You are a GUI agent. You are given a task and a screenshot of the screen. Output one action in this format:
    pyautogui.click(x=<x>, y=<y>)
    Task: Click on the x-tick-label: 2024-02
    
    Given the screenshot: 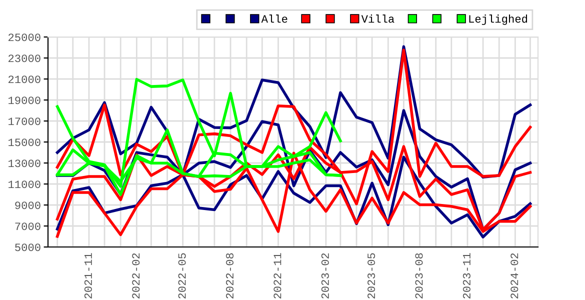 What is the action you would take?
    pyautogui.click(x=514, y=275)
    